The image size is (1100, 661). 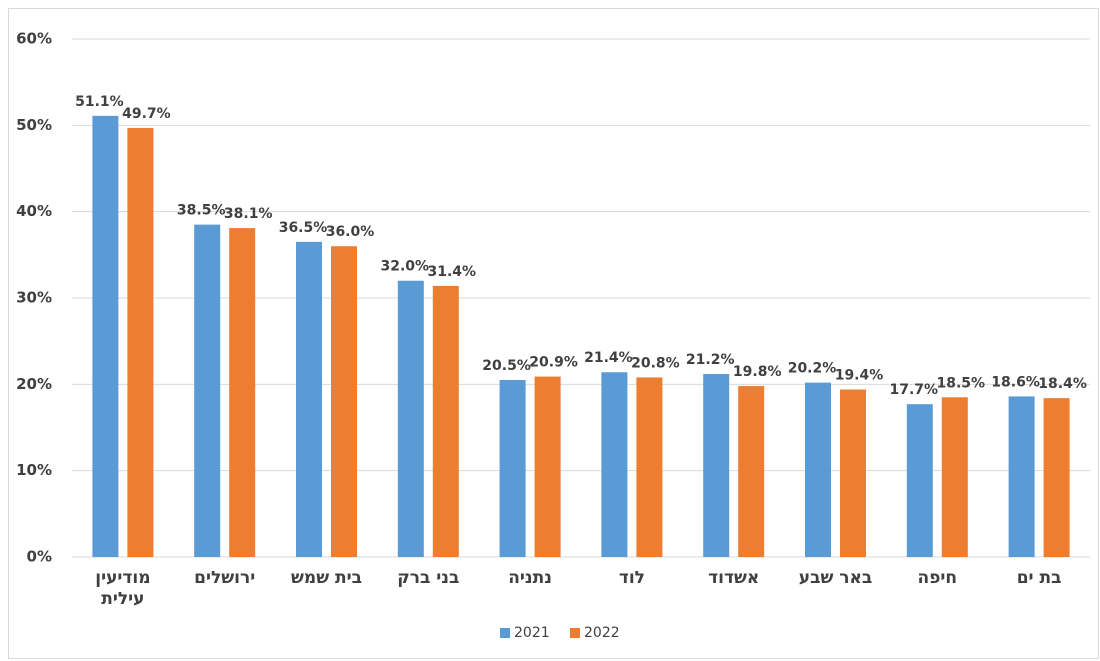 I want to click on data-label: 19.4%, so click(x=859, y=376).